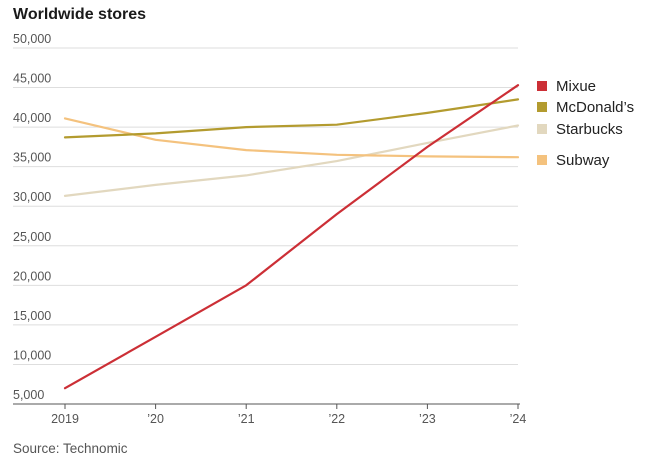 Image resolution: width=660 pixels, height=466 pixels. I want to click on y-tick-label: 50,000, so click(32, 39).